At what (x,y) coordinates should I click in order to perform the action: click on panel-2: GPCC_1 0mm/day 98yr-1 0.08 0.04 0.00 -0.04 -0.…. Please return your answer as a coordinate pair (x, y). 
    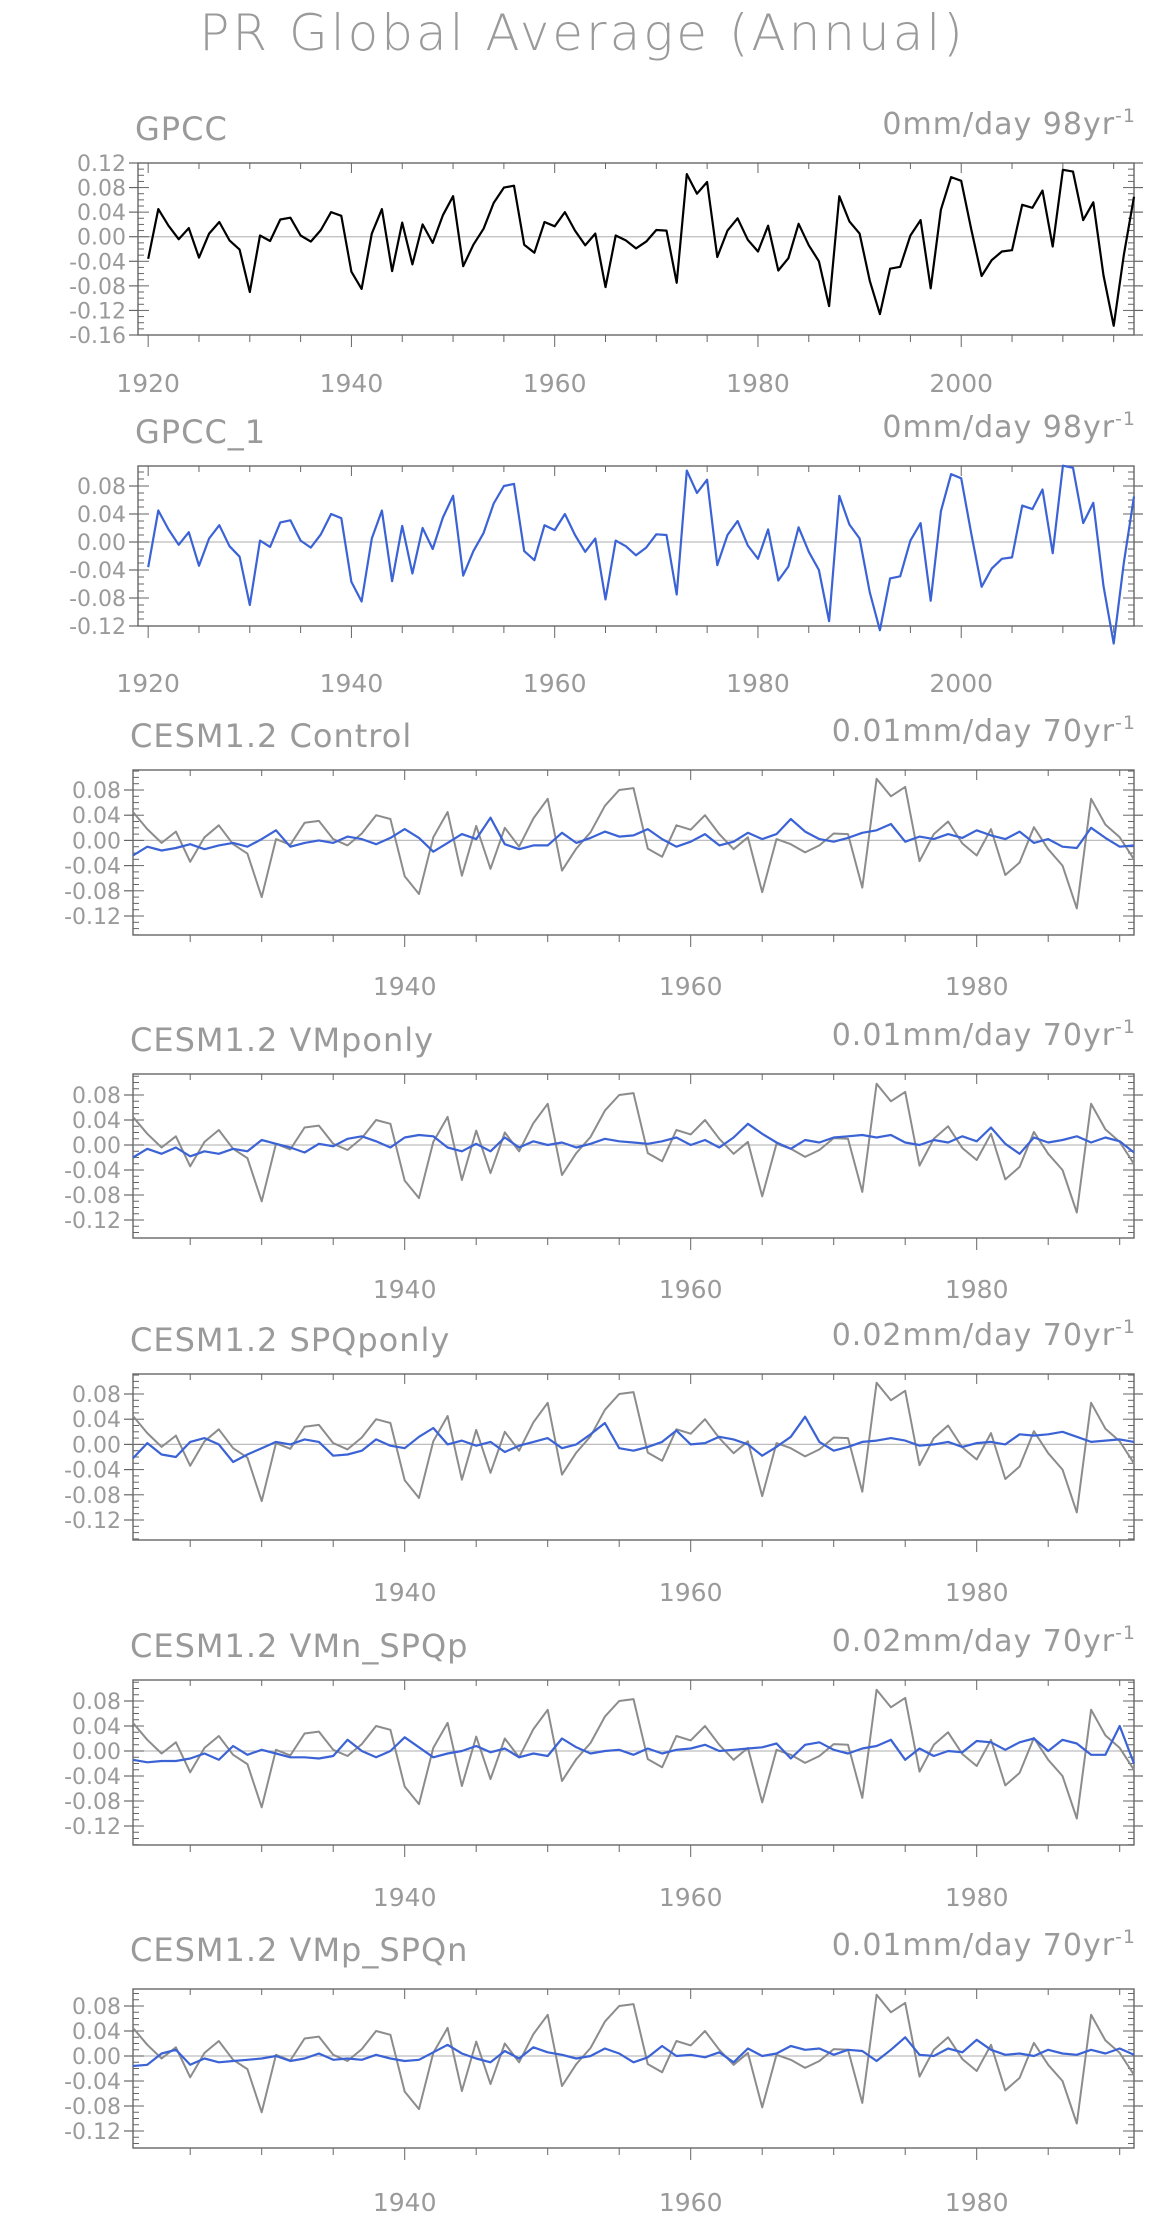
    Looking at the image, I should click on (606, 553).